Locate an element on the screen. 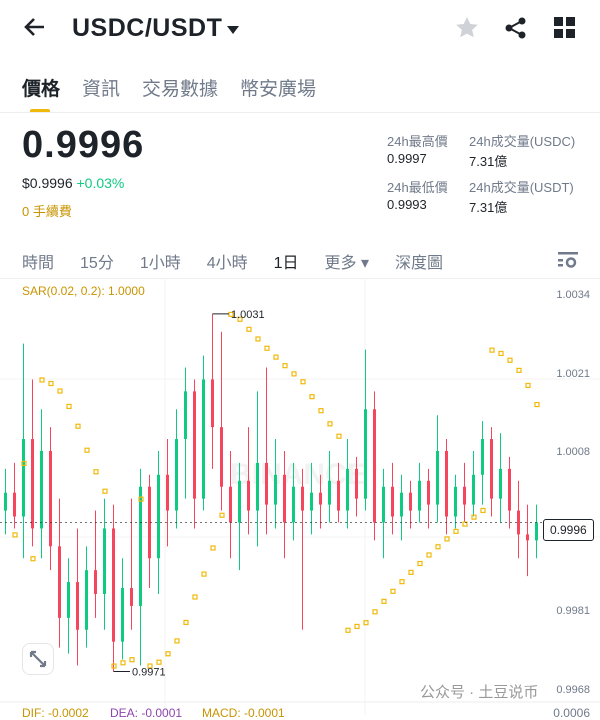 Image resolution: width=600 pixels, height=720 pixels. fullscreen-button is located at coordinates (38, 659).